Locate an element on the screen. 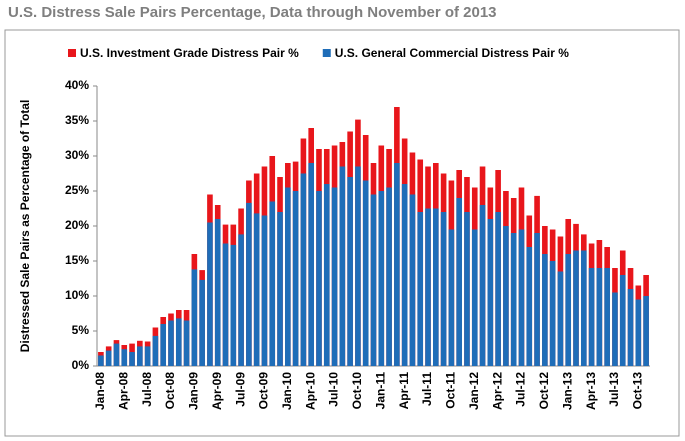 The height and width of the screenshot is (441, 685). x-tick-label: Jan-13 is located at coordinates (567, 391).